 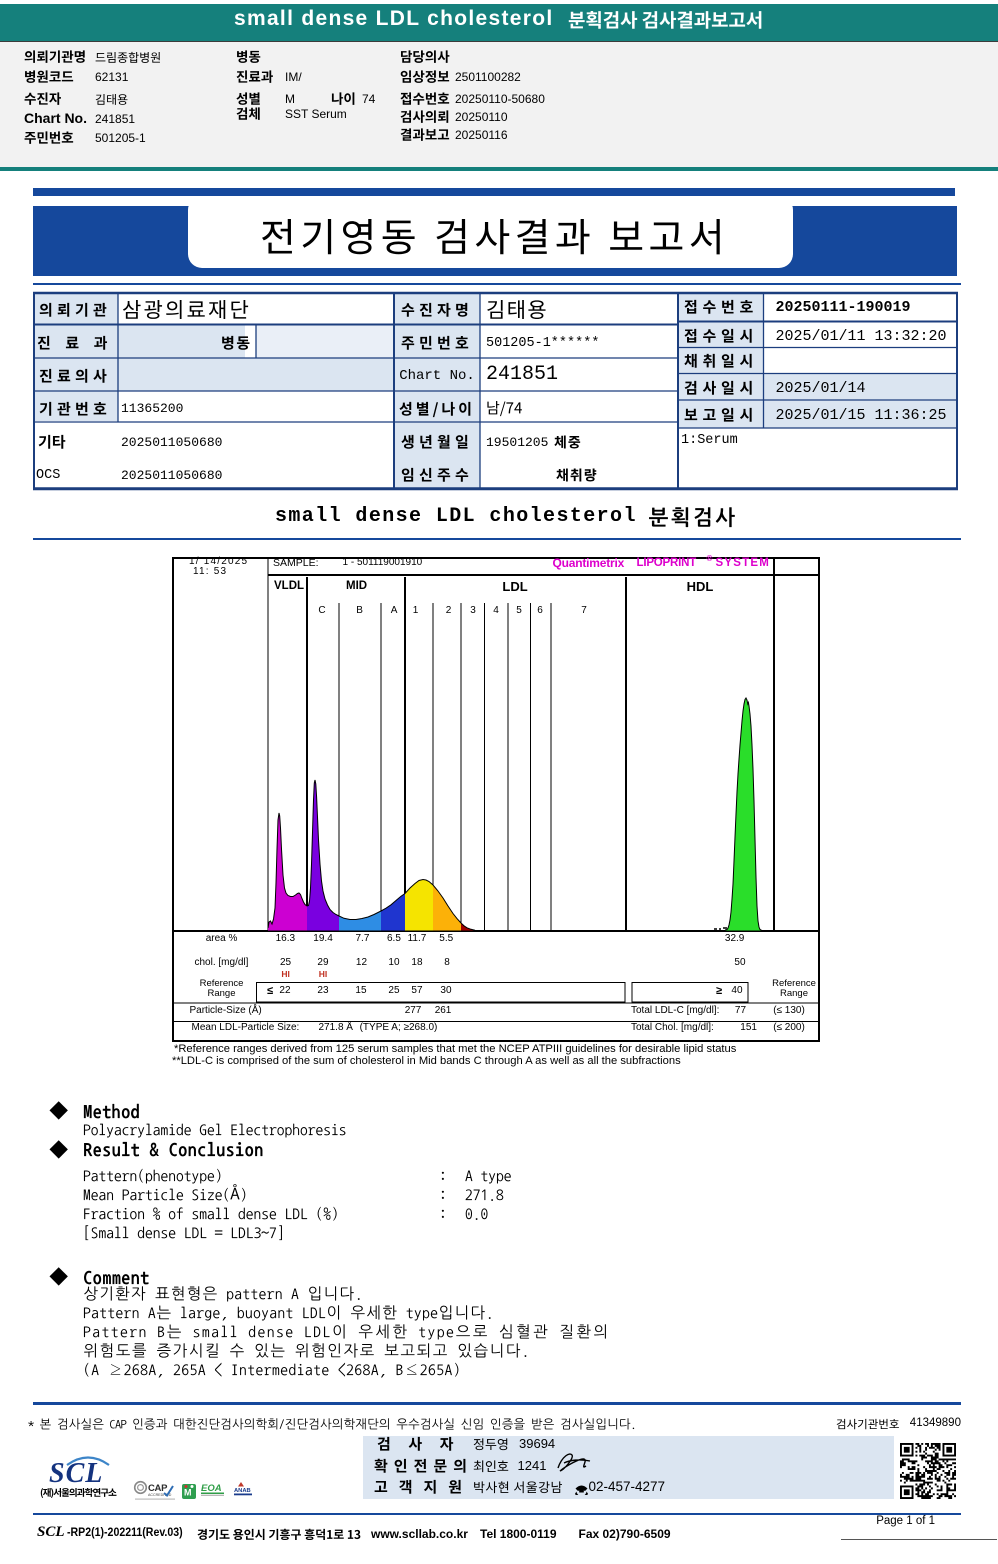 What do you see at coordinates (188, 1493) in the screenshot?
I see `svg-text: M` at bounding box center [188, 1493].